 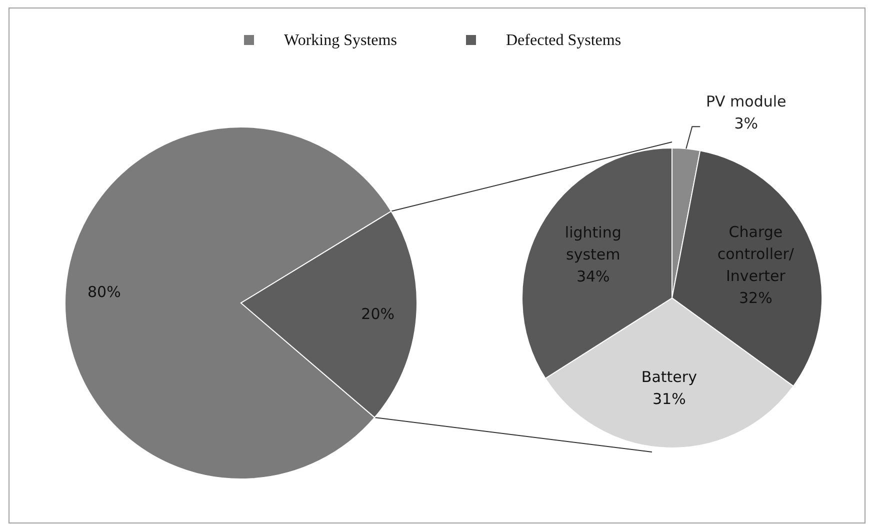 What do you see at coordinates (755, 297) in the screenshot?
I see `data-label: 32%` at bounding box center [755, 297].